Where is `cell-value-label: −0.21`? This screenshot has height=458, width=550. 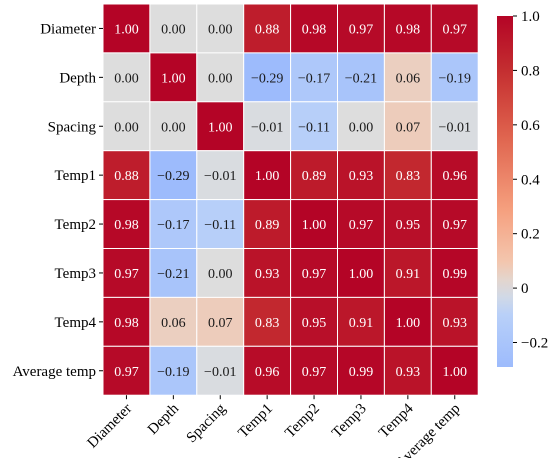 cell-value-label: −0.21 is located at coordinates (173, 274).